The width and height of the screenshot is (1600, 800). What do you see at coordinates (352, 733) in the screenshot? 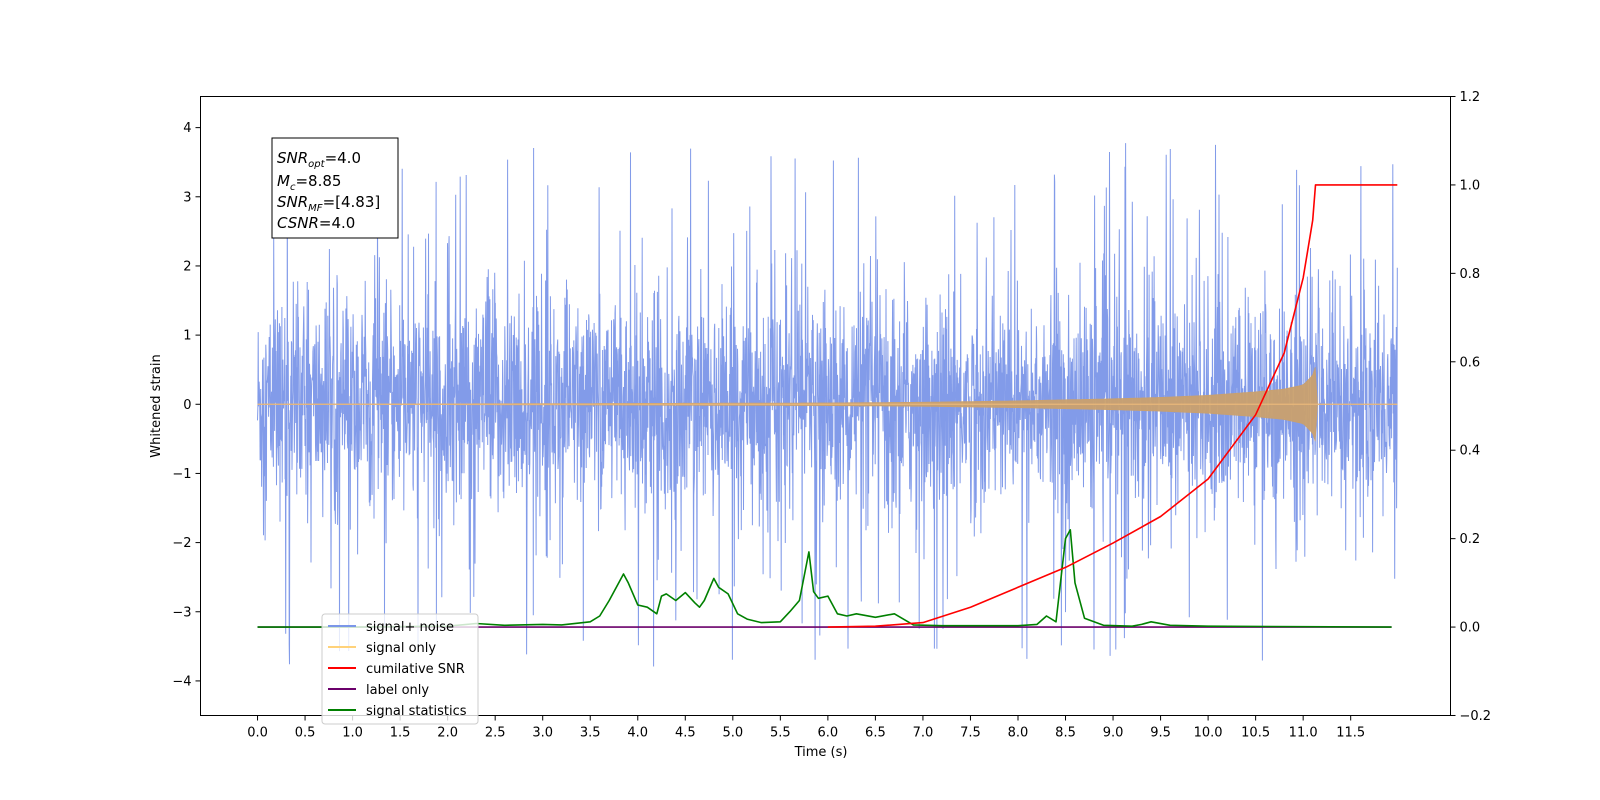
I see `x-tick-label: 1.0` at bounding box center [352, 733].